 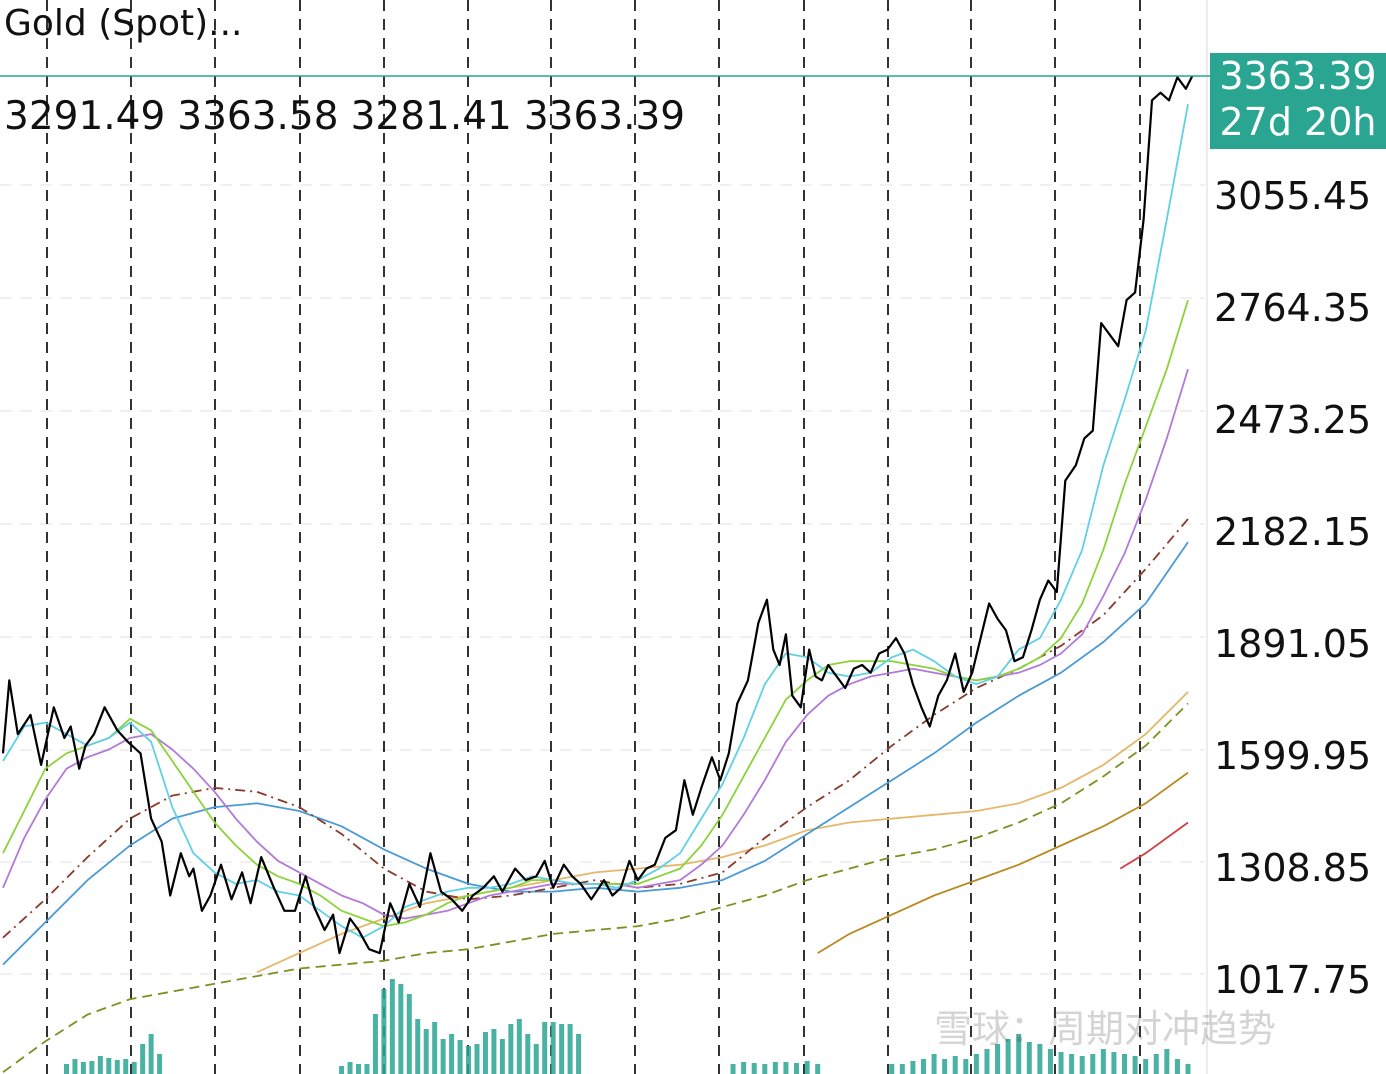 I want to click on last-price-value: 3363.39, so click(x=1298, y=76).